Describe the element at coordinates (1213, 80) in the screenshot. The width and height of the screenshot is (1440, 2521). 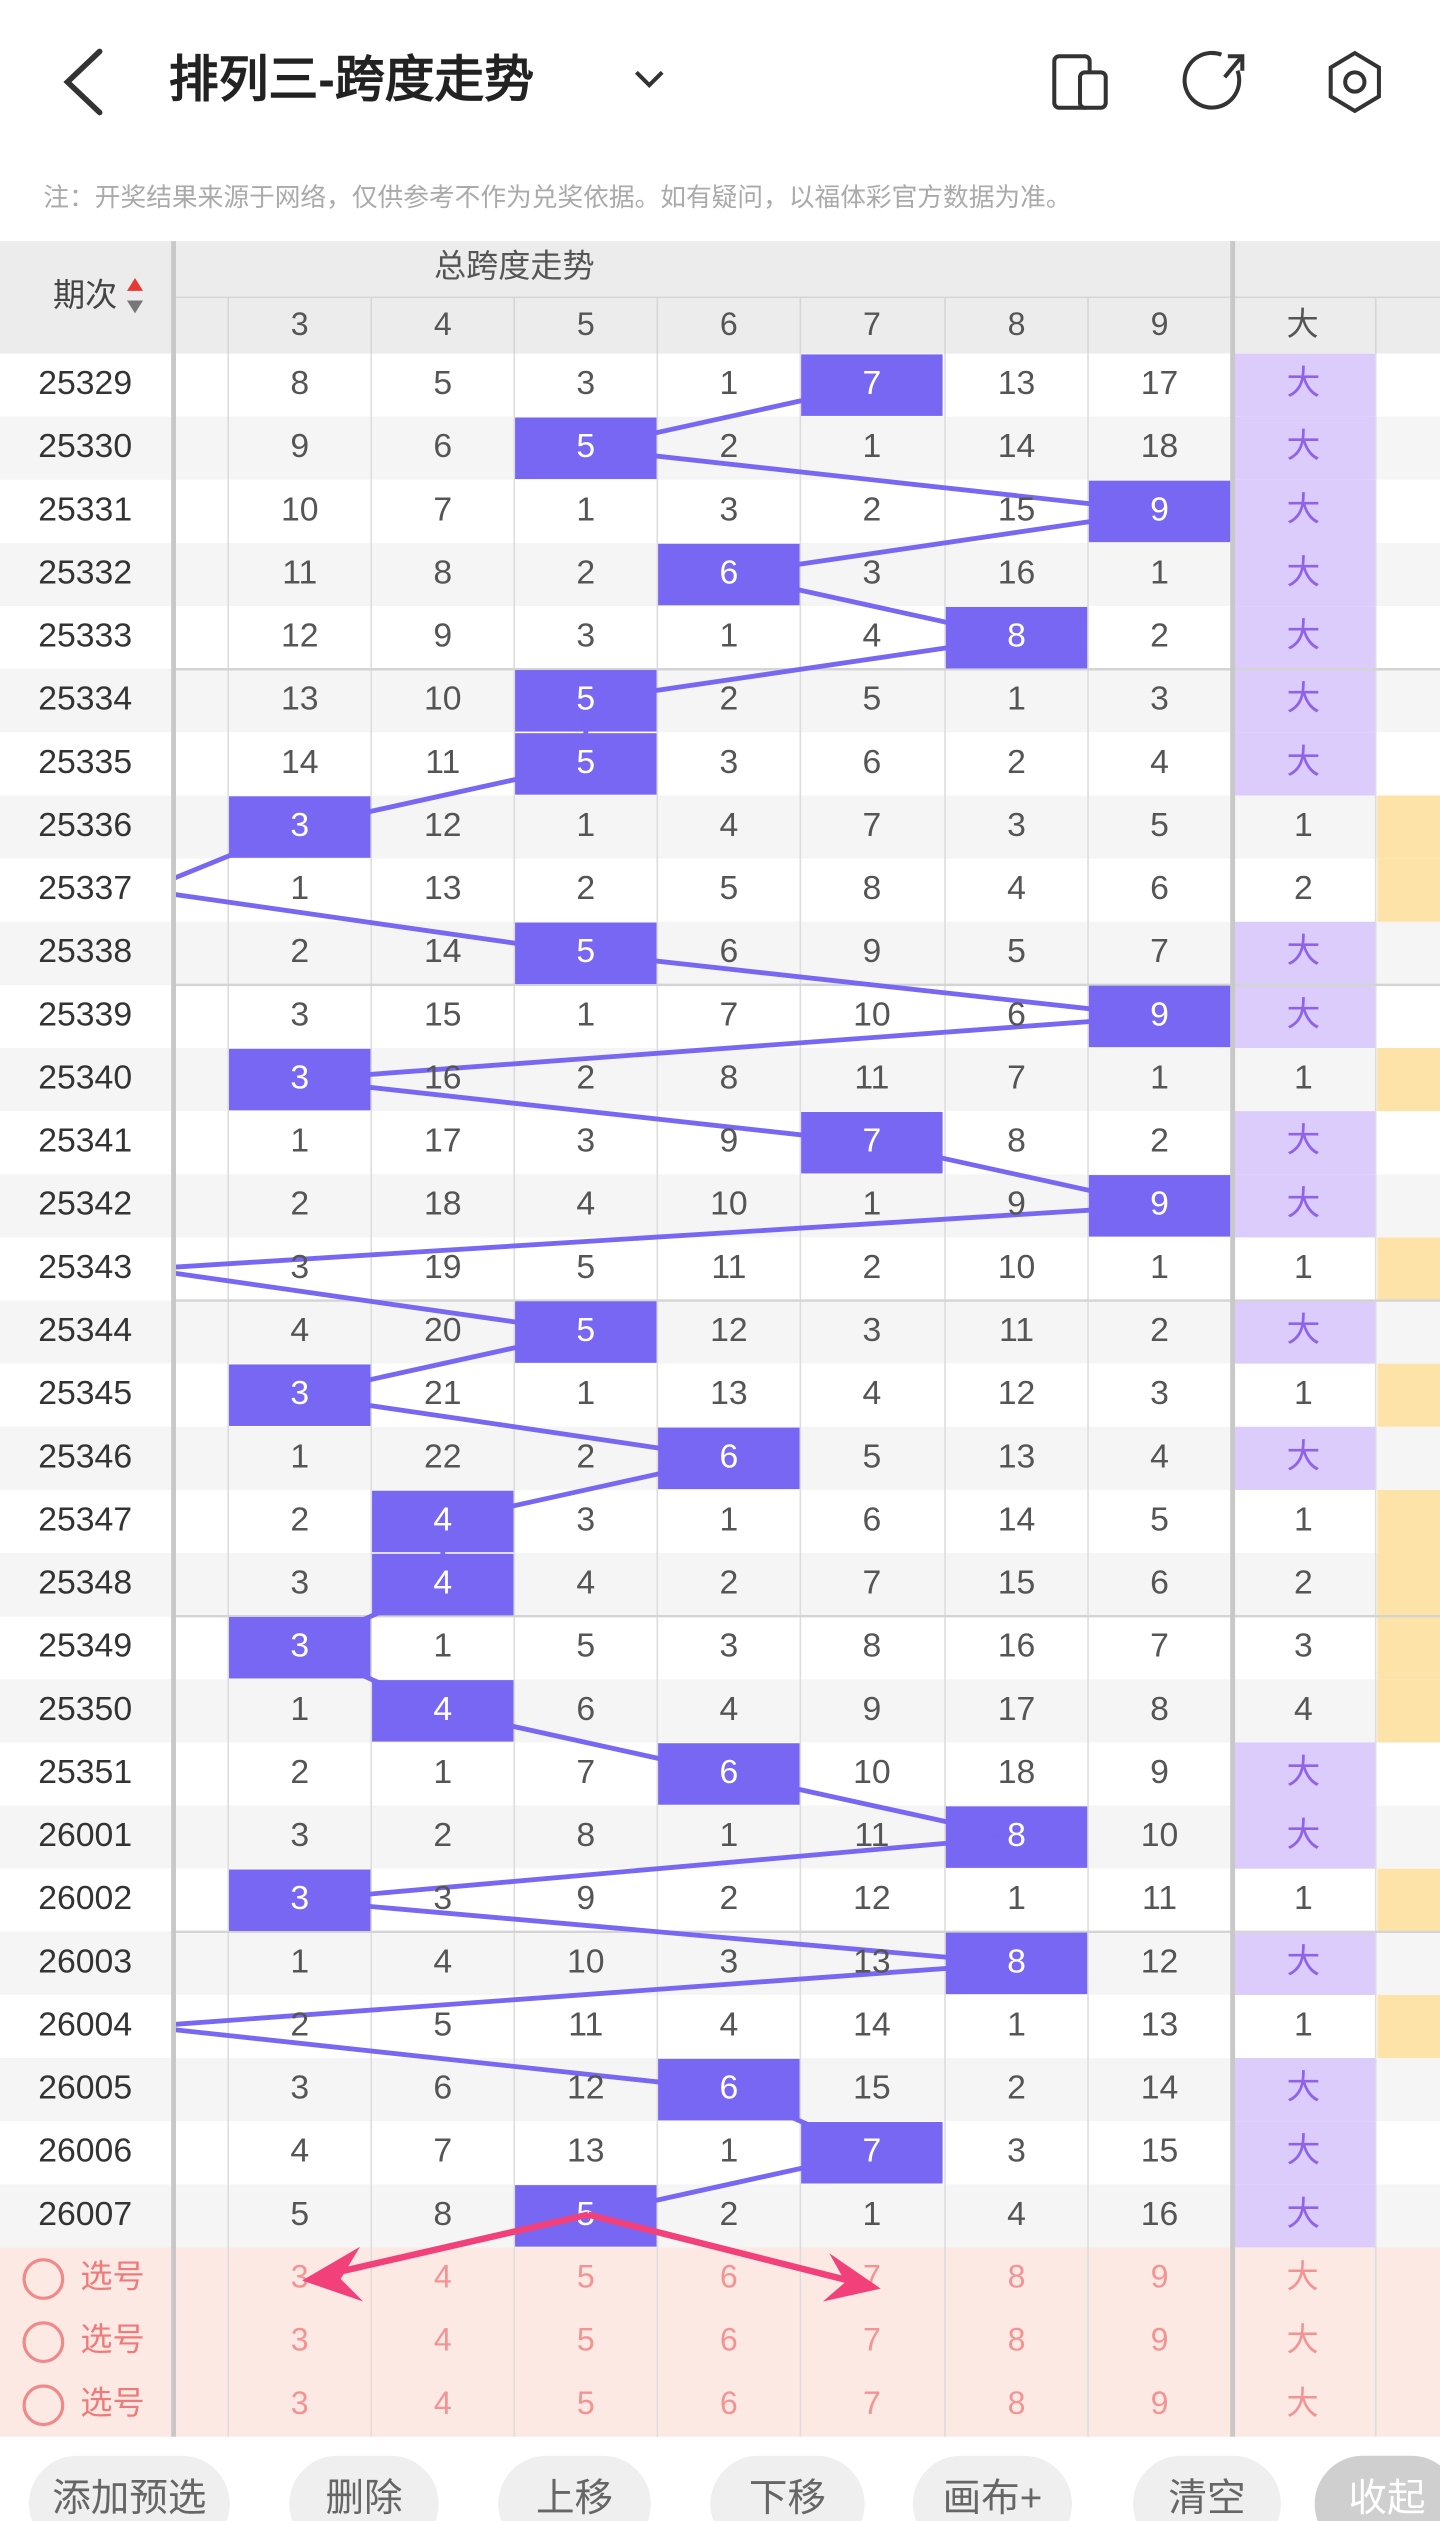
I see `share-icon` at that location.